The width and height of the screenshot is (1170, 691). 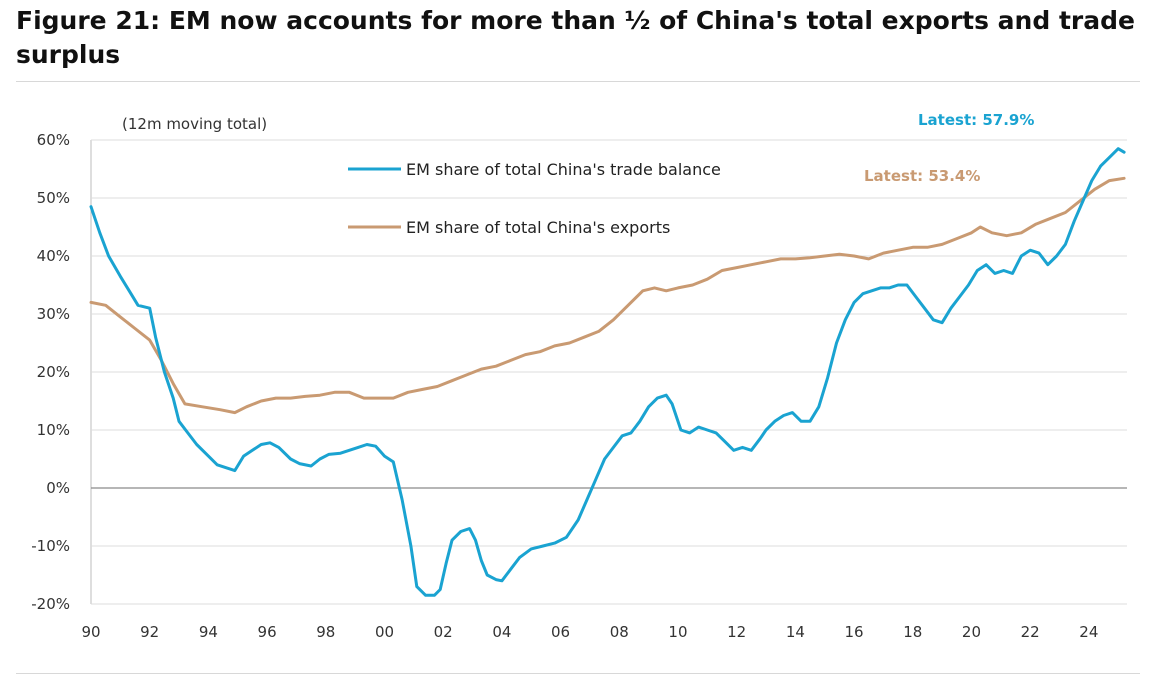 What do you see at coordinates (971, 632) in the screenshot?
I see `x-tick-label: 20` at bounding box center [971, 632].